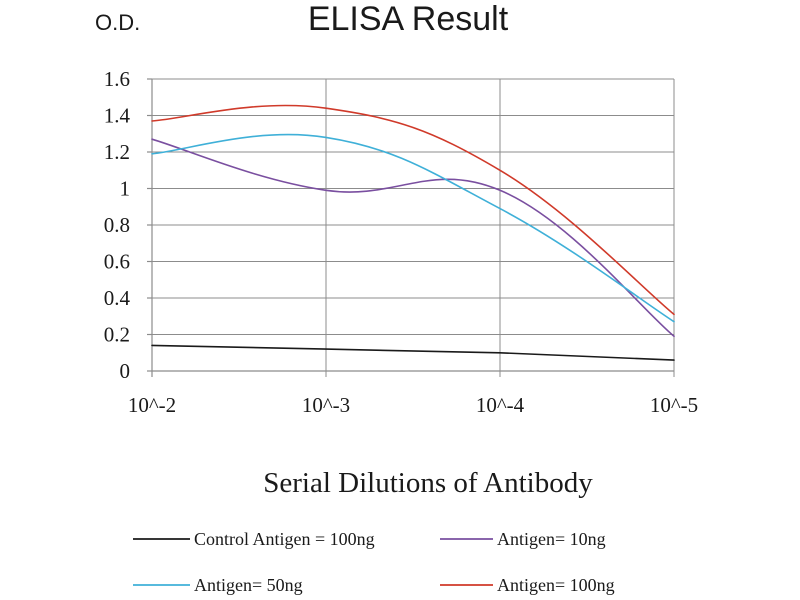  What do you see at coordinates (551, 539) in the screenshot?
I see `legend-label: Antigen= 10ng` at bounding box center [551, 539].